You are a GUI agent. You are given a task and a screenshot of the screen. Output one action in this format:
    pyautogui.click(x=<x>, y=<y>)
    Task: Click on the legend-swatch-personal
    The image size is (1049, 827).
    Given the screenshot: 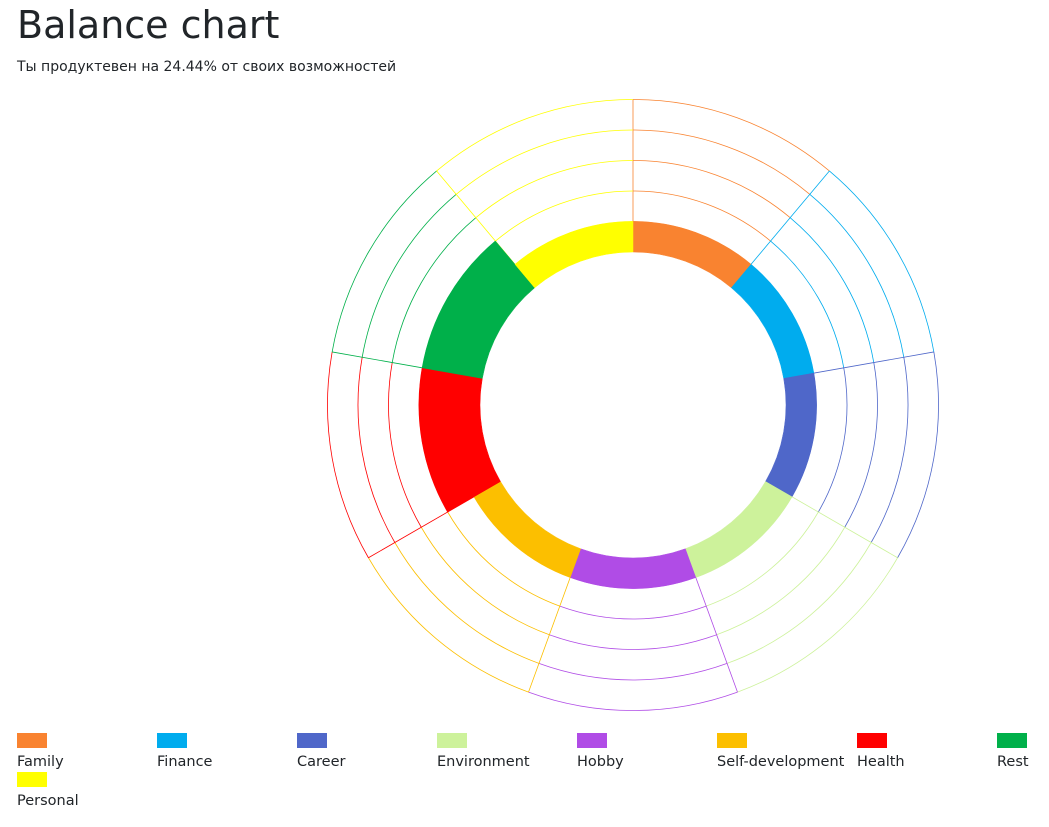 What is the action you would take?
    pyautogui.click(x=32, y=779)
    